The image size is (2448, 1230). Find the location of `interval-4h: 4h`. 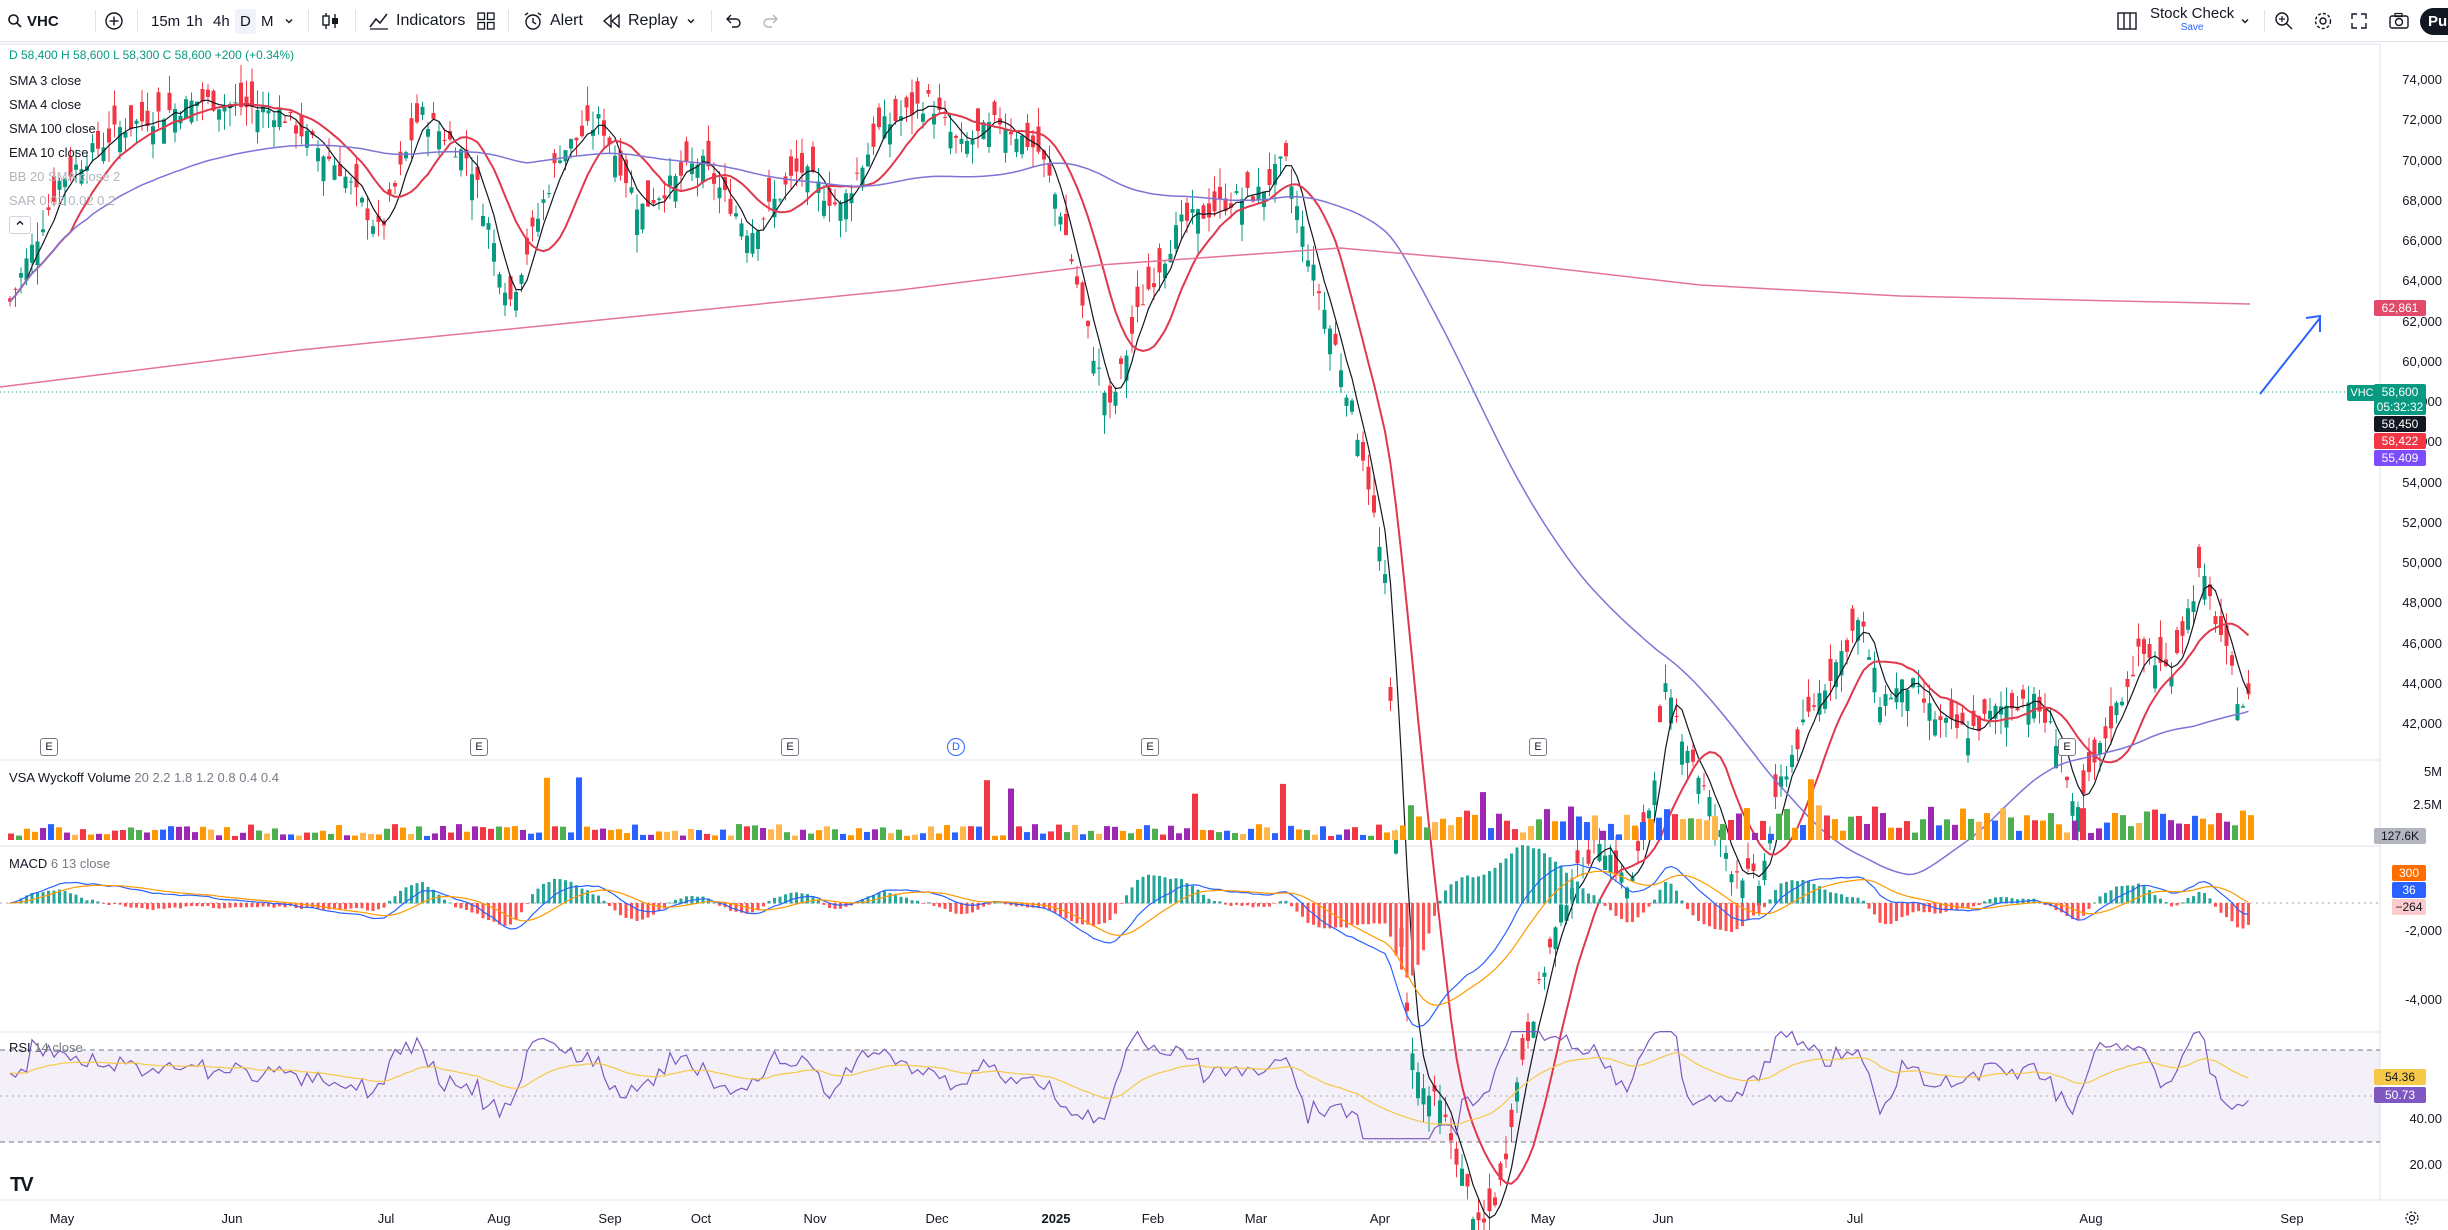

interval-4h: 4h is located at coordinates (221, 21).